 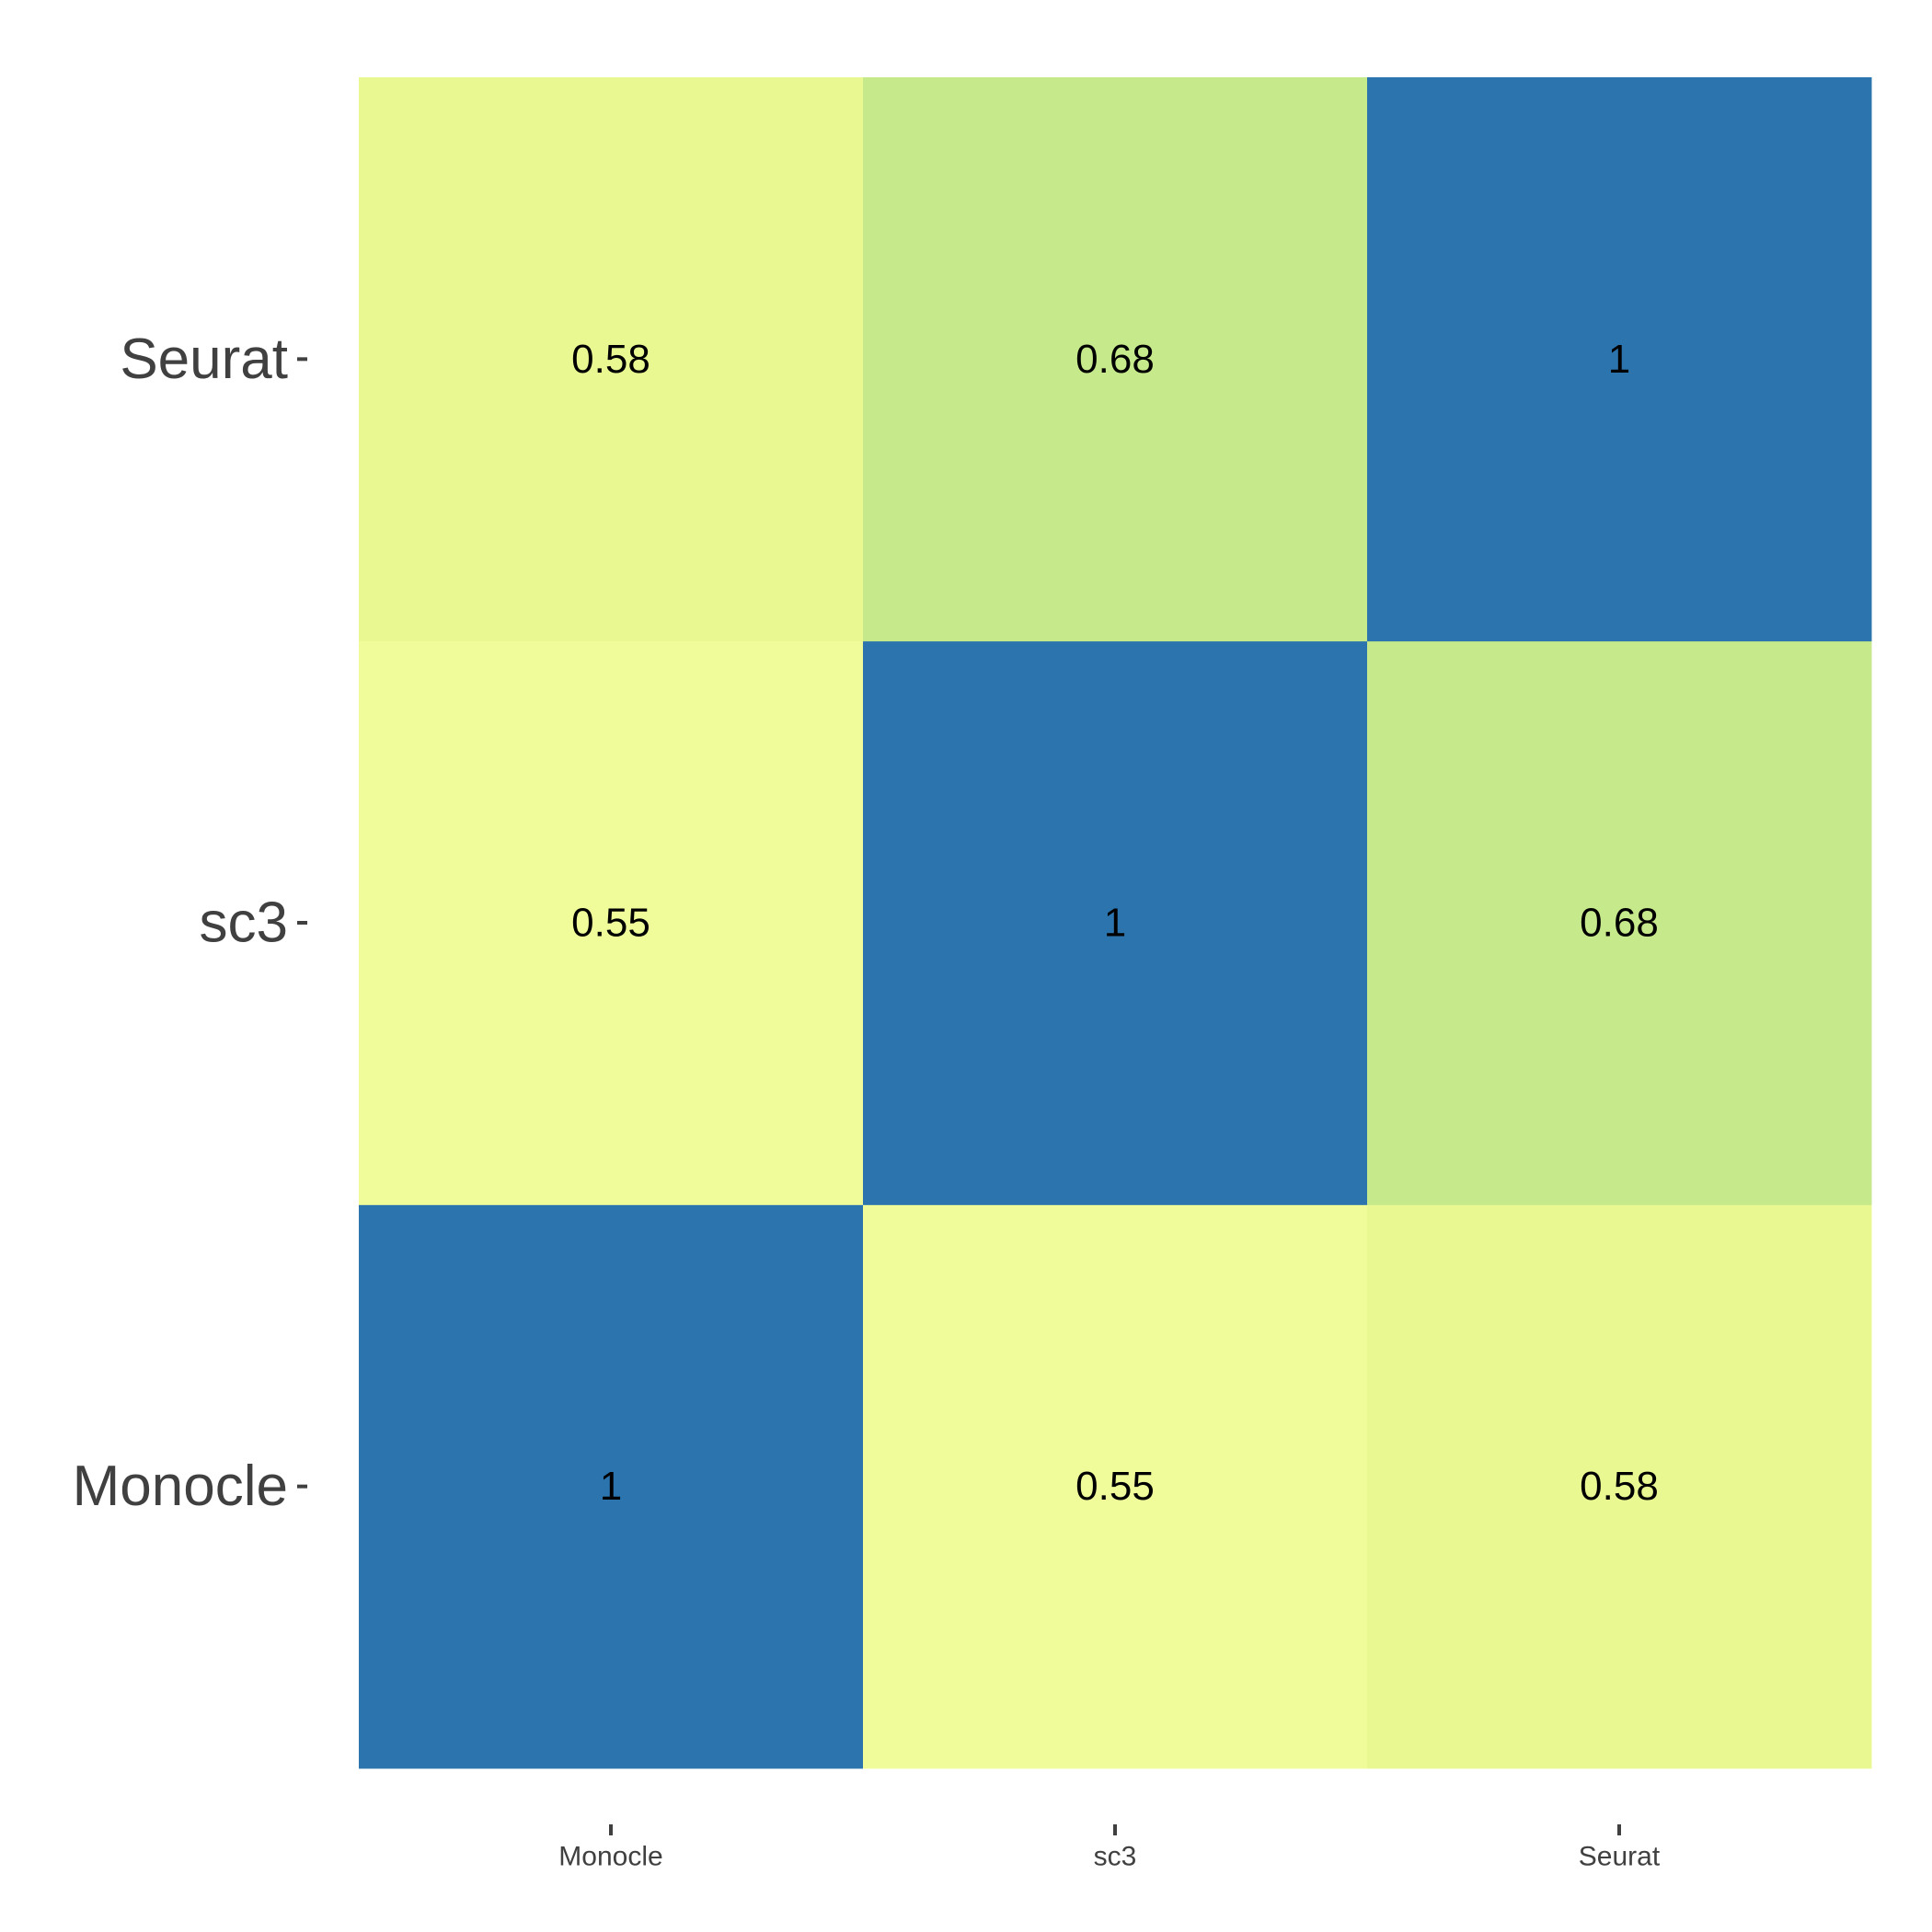 I want to click on y-tick-label-seurat: Seurat, so click(x=204, y=359).